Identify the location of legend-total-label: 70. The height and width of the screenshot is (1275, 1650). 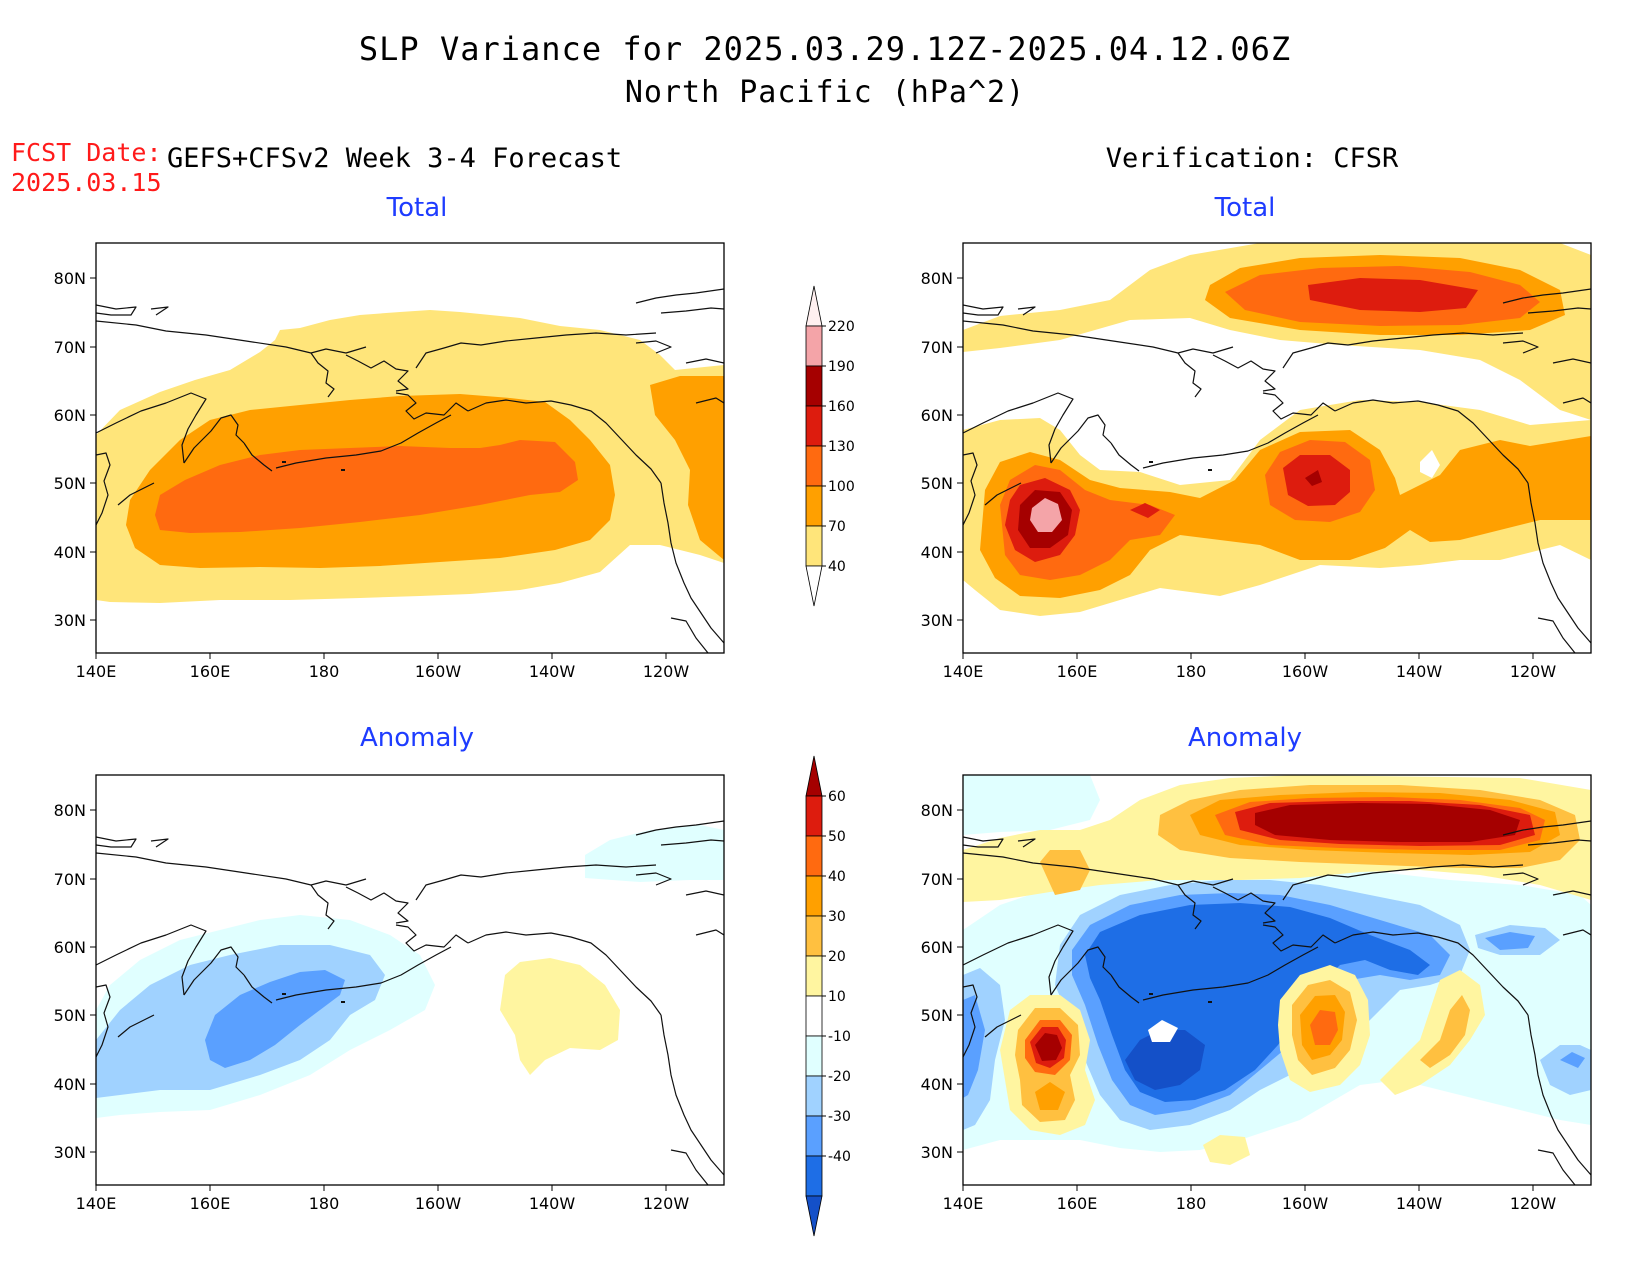
(837, 527).